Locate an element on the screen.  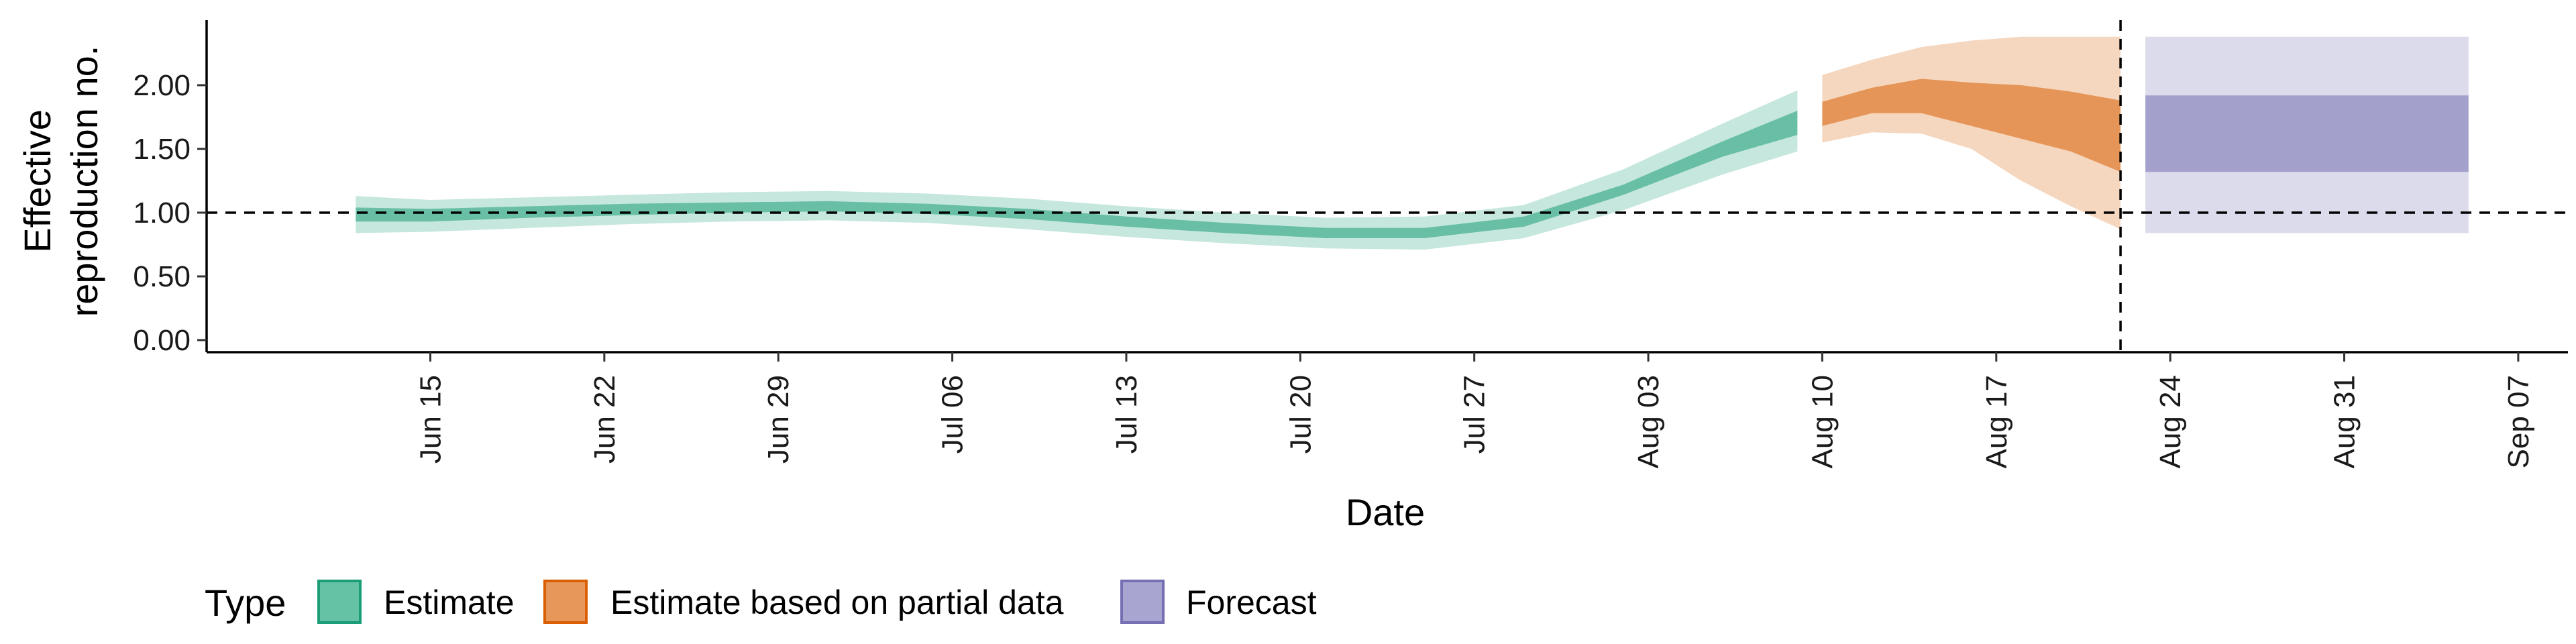
estimate-90-interval is located at coordinates (1077, 170).